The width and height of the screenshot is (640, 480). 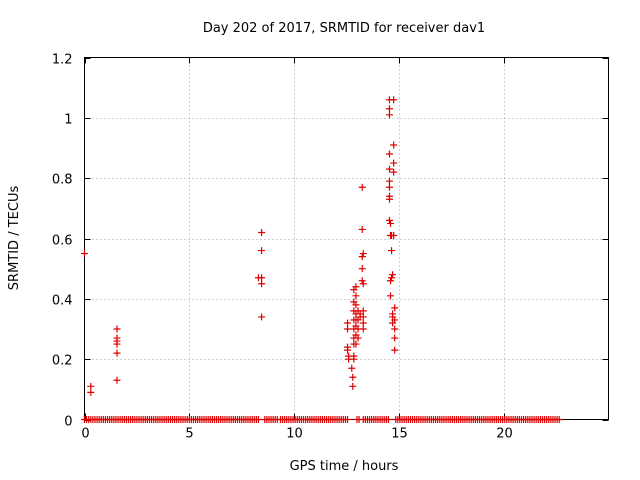 I want to click on x-tick-label: 5, so click(x=189, y=434).